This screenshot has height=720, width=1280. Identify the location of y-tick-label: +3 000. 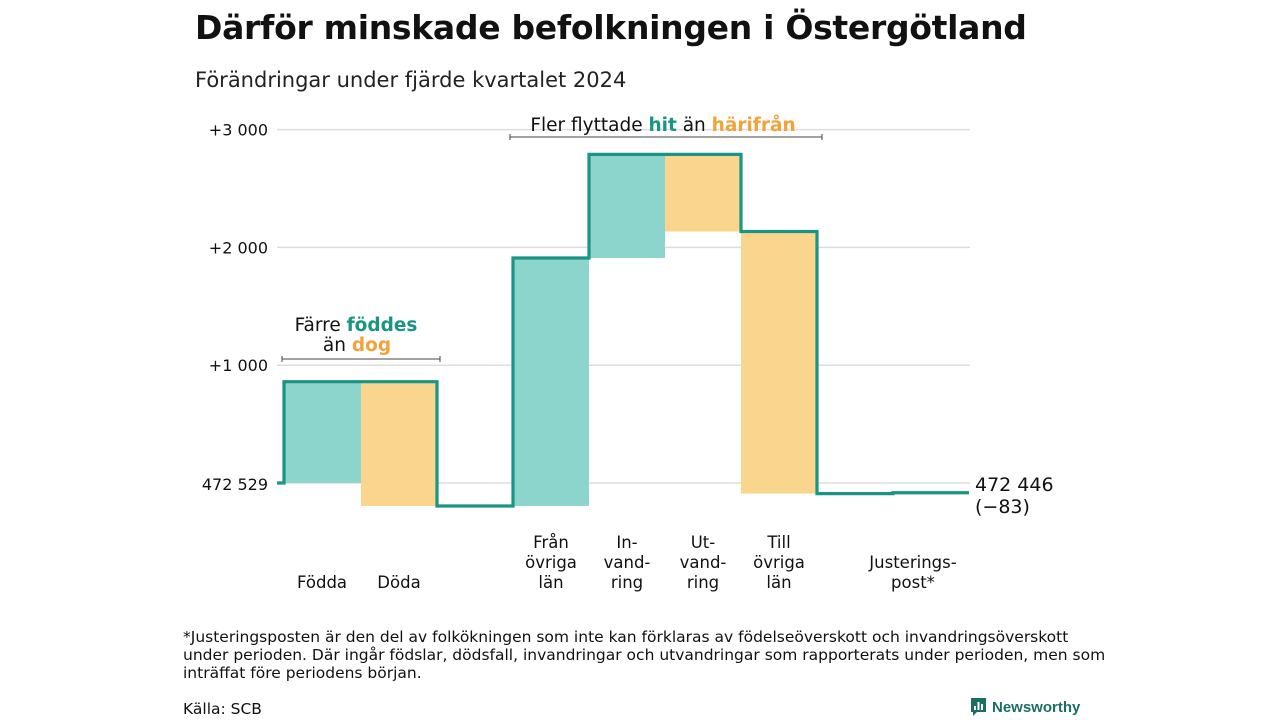
(238, 130).